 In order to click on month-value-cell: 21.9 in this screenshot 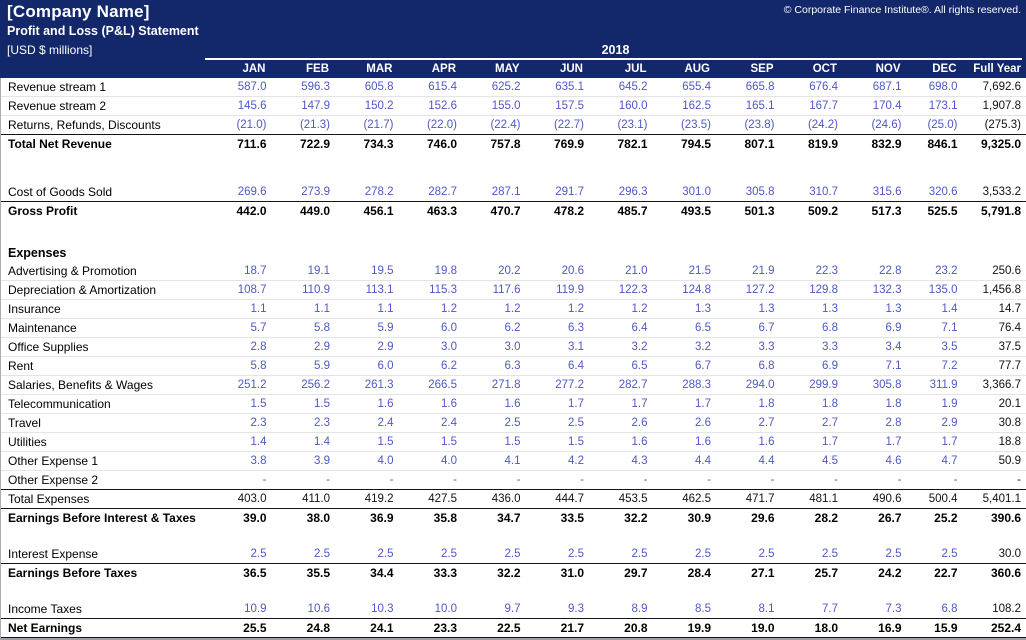, I will do `click(746, 271)`.